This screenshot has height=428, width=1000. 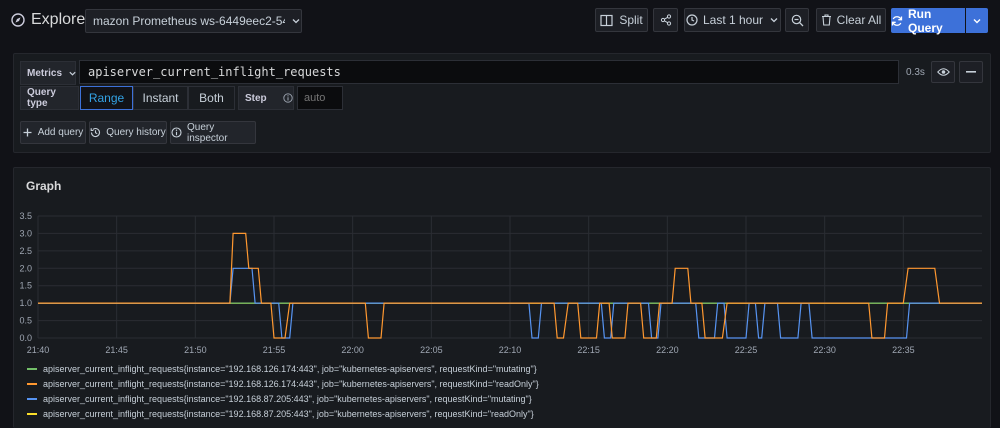 What do you see at coordinates (95, 132) in the screenshot?
I see `history-icon` at bounding box center [95, 132].